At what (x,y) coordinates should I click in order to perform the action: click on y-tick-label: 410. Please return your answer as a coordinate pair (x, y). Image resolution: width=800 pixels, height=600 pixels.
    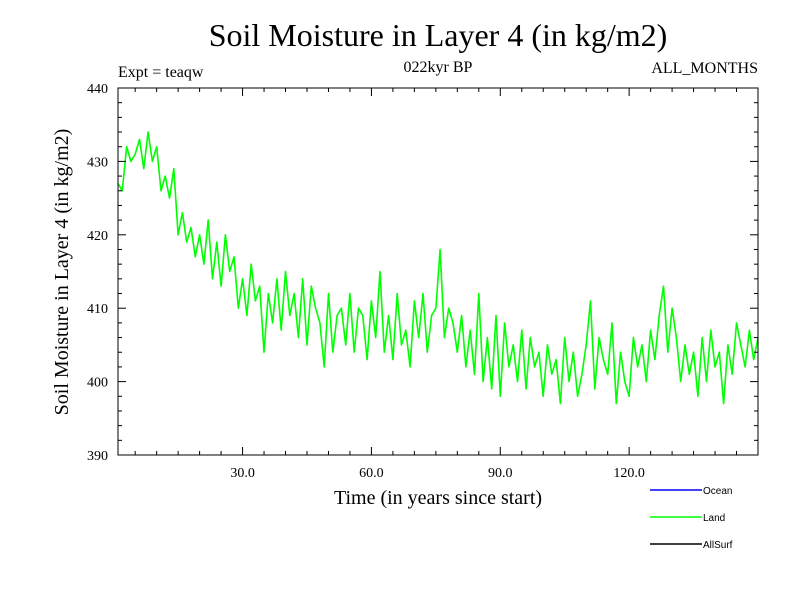
    Looking at the image, I should click on (97, 309).